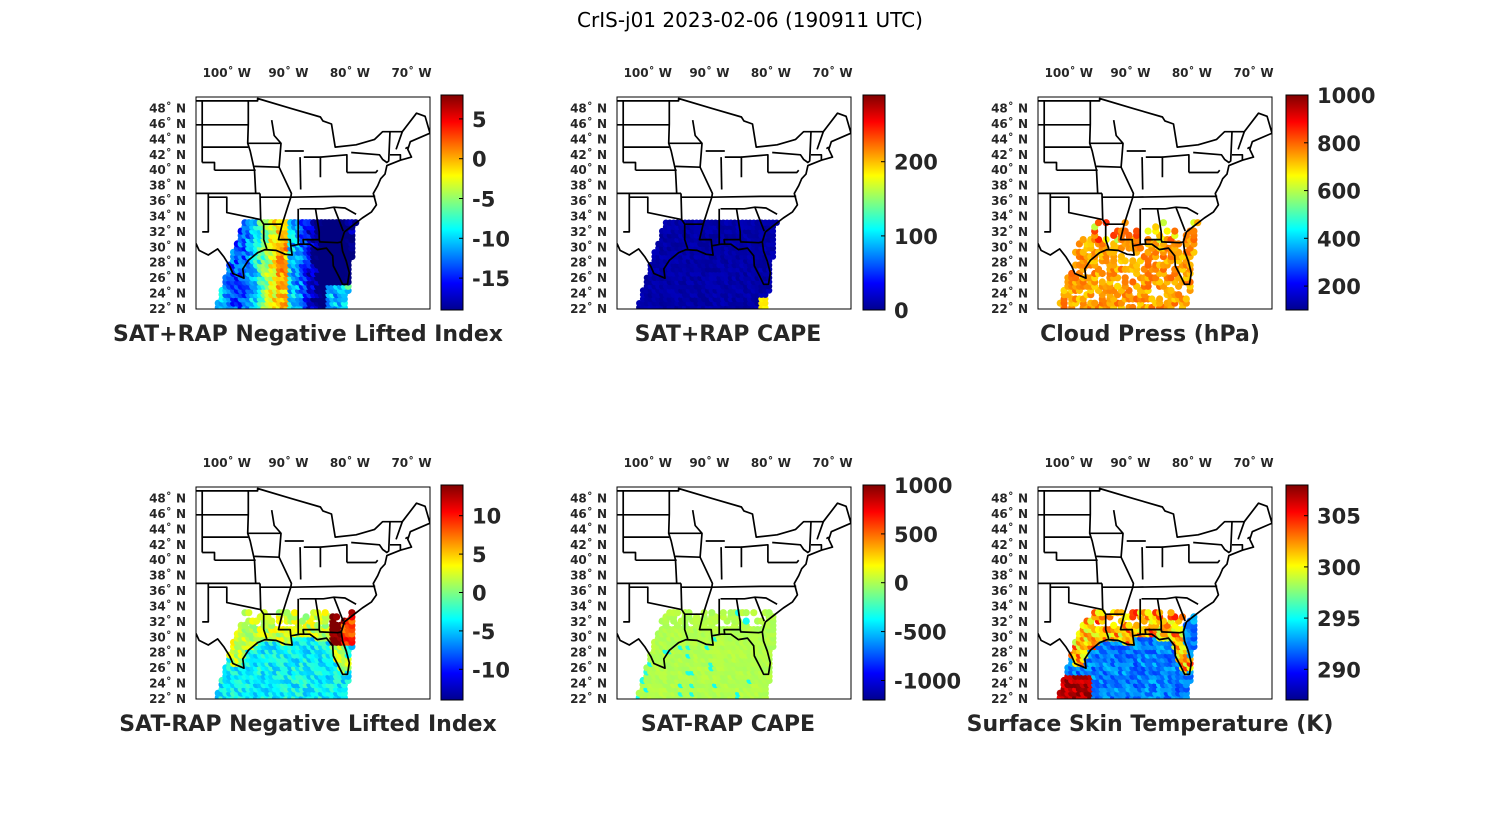 The height and width of the screenshot is (825, 1500). Describe the element at coordinates (920, 633) in the screenshot. I see `colorbar-tick-label: -500` at that location.